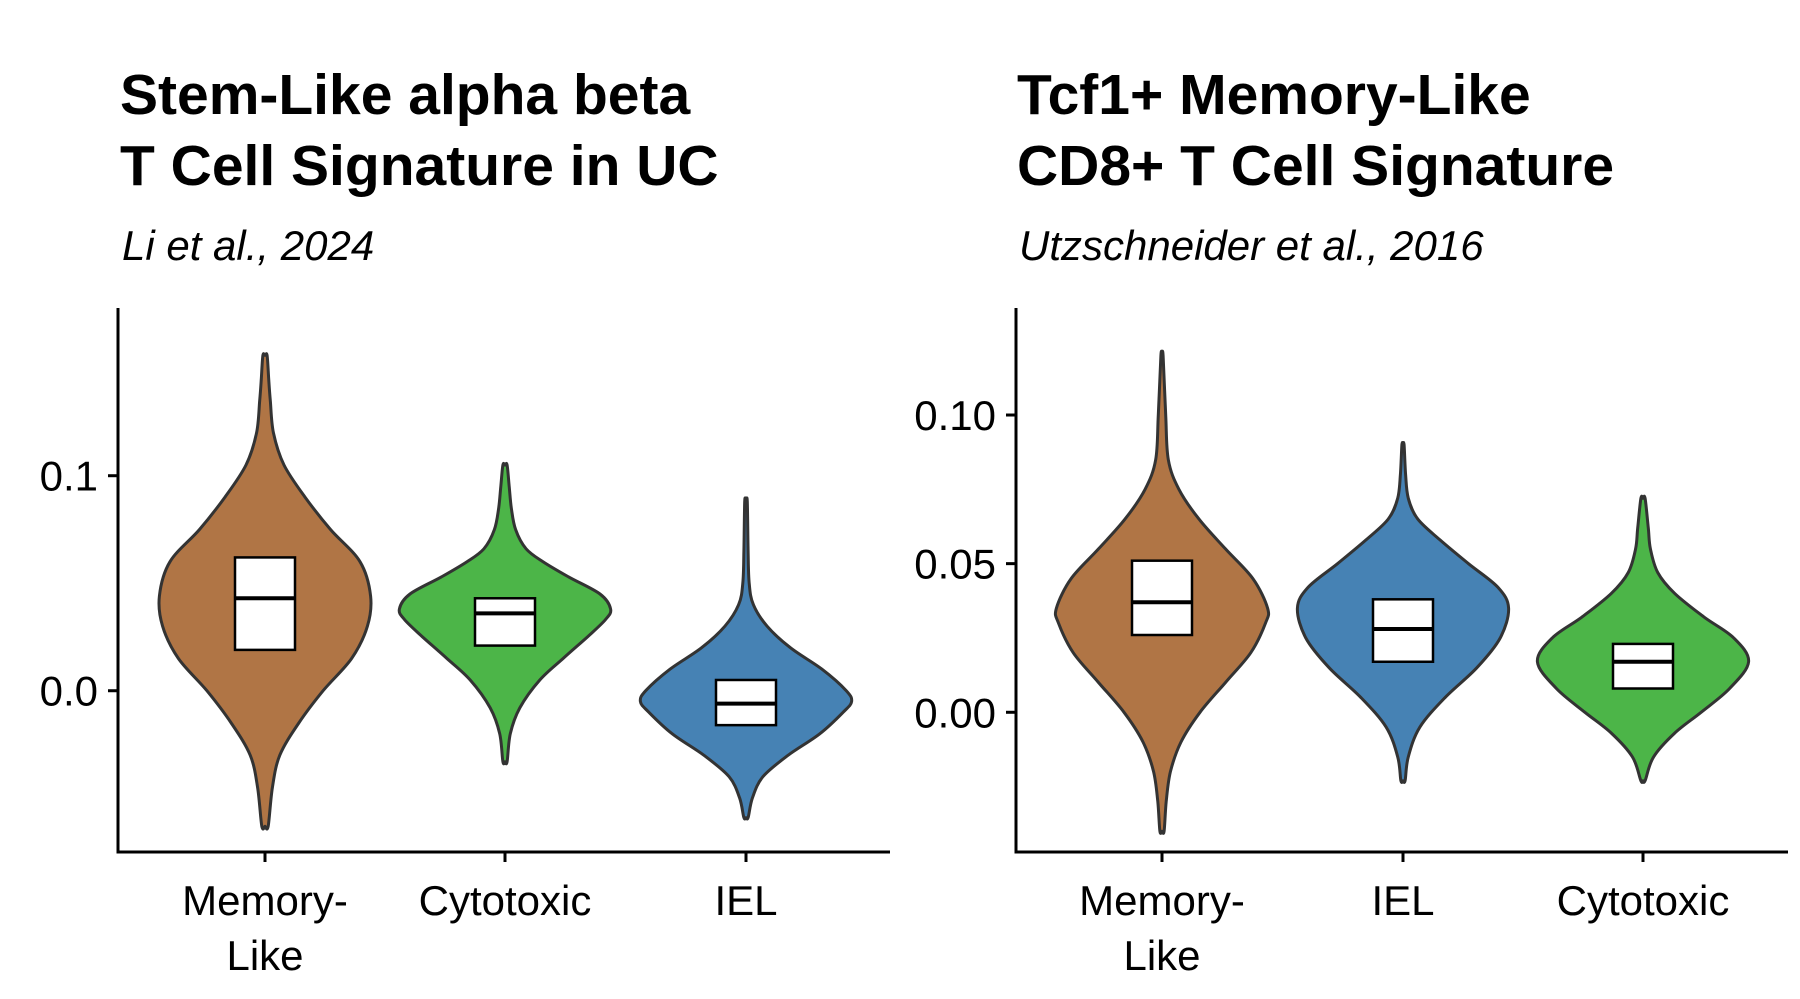  Describe the element at coordinates (69, 476) in the screenshot. I see `y-tick-label: 0.1` at that location.